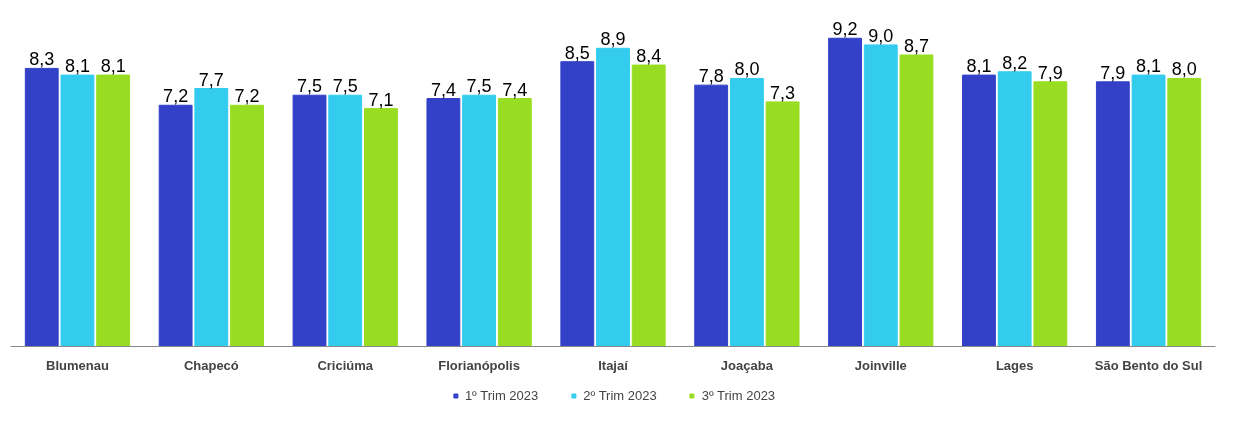  Describe the element at coordinates (916, 46) in the screenshot. I see `data-label: 8,7` at that location.